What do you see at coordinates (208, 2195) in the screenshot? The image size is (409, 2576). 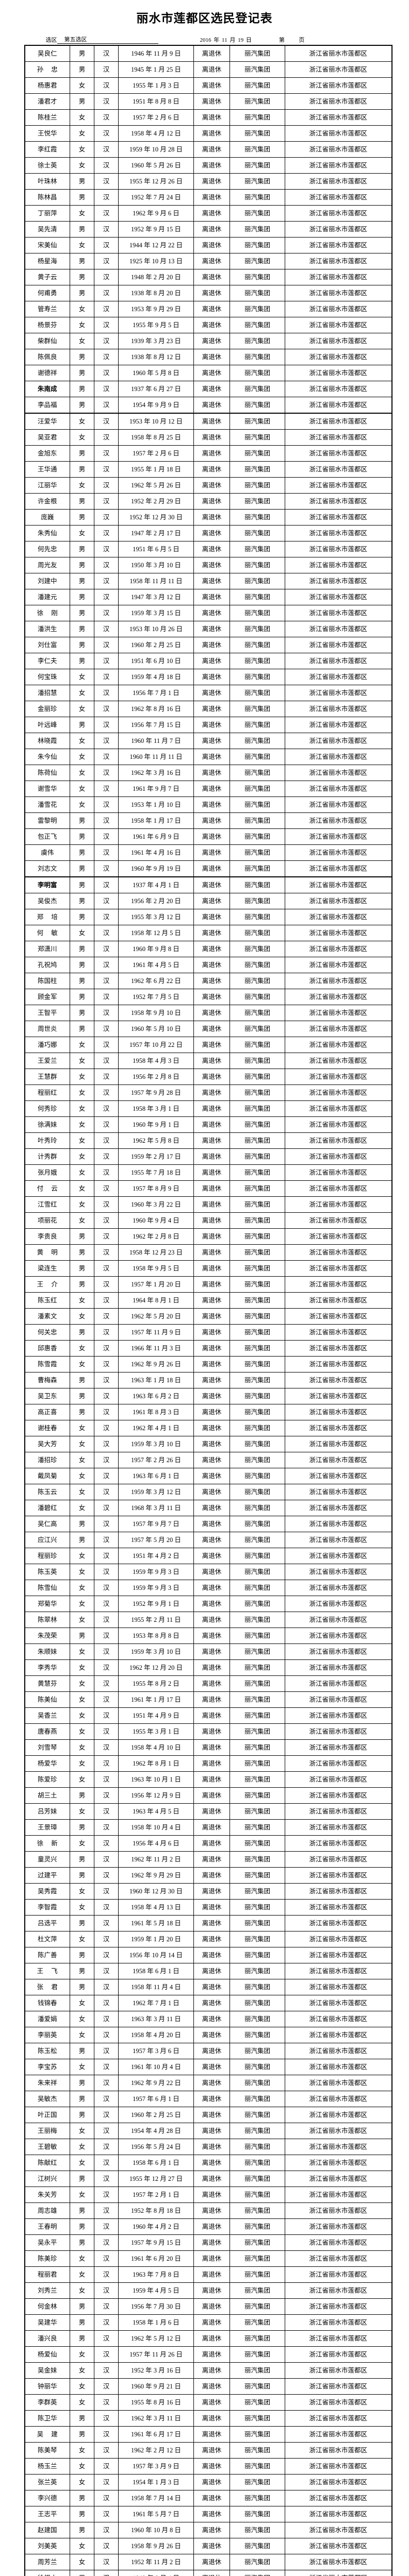 I see `table-row: 朱关芳女汉 1957 年 2 月 1 日离退休 丽汽集团 浙江省丽水市莲都区` at bounding box center [208, 2195].